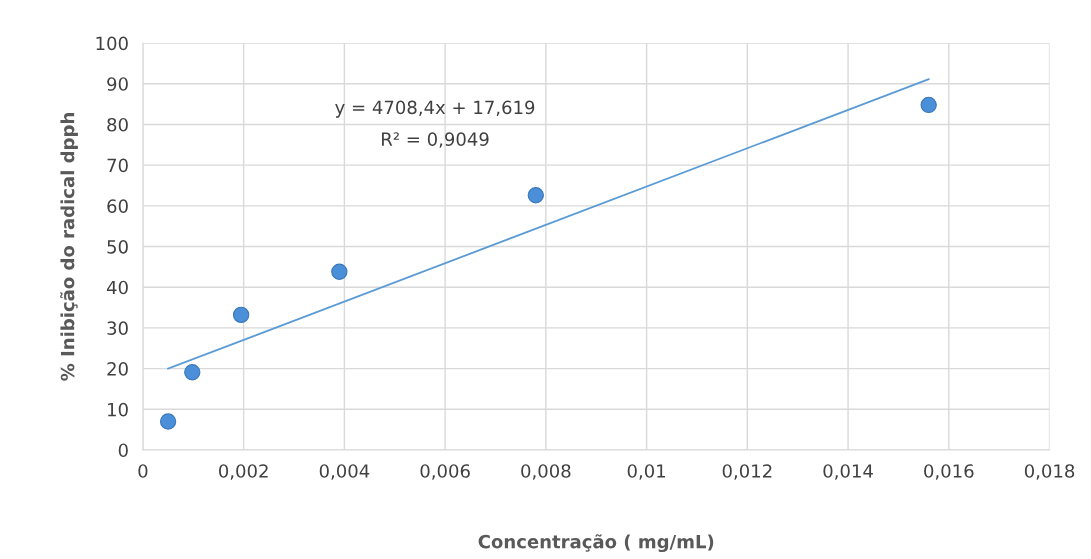  What do you see at coordinates (117, 246) in the screenshot?
I see `y-tick-label: 50` at bounding box center [117, 246].